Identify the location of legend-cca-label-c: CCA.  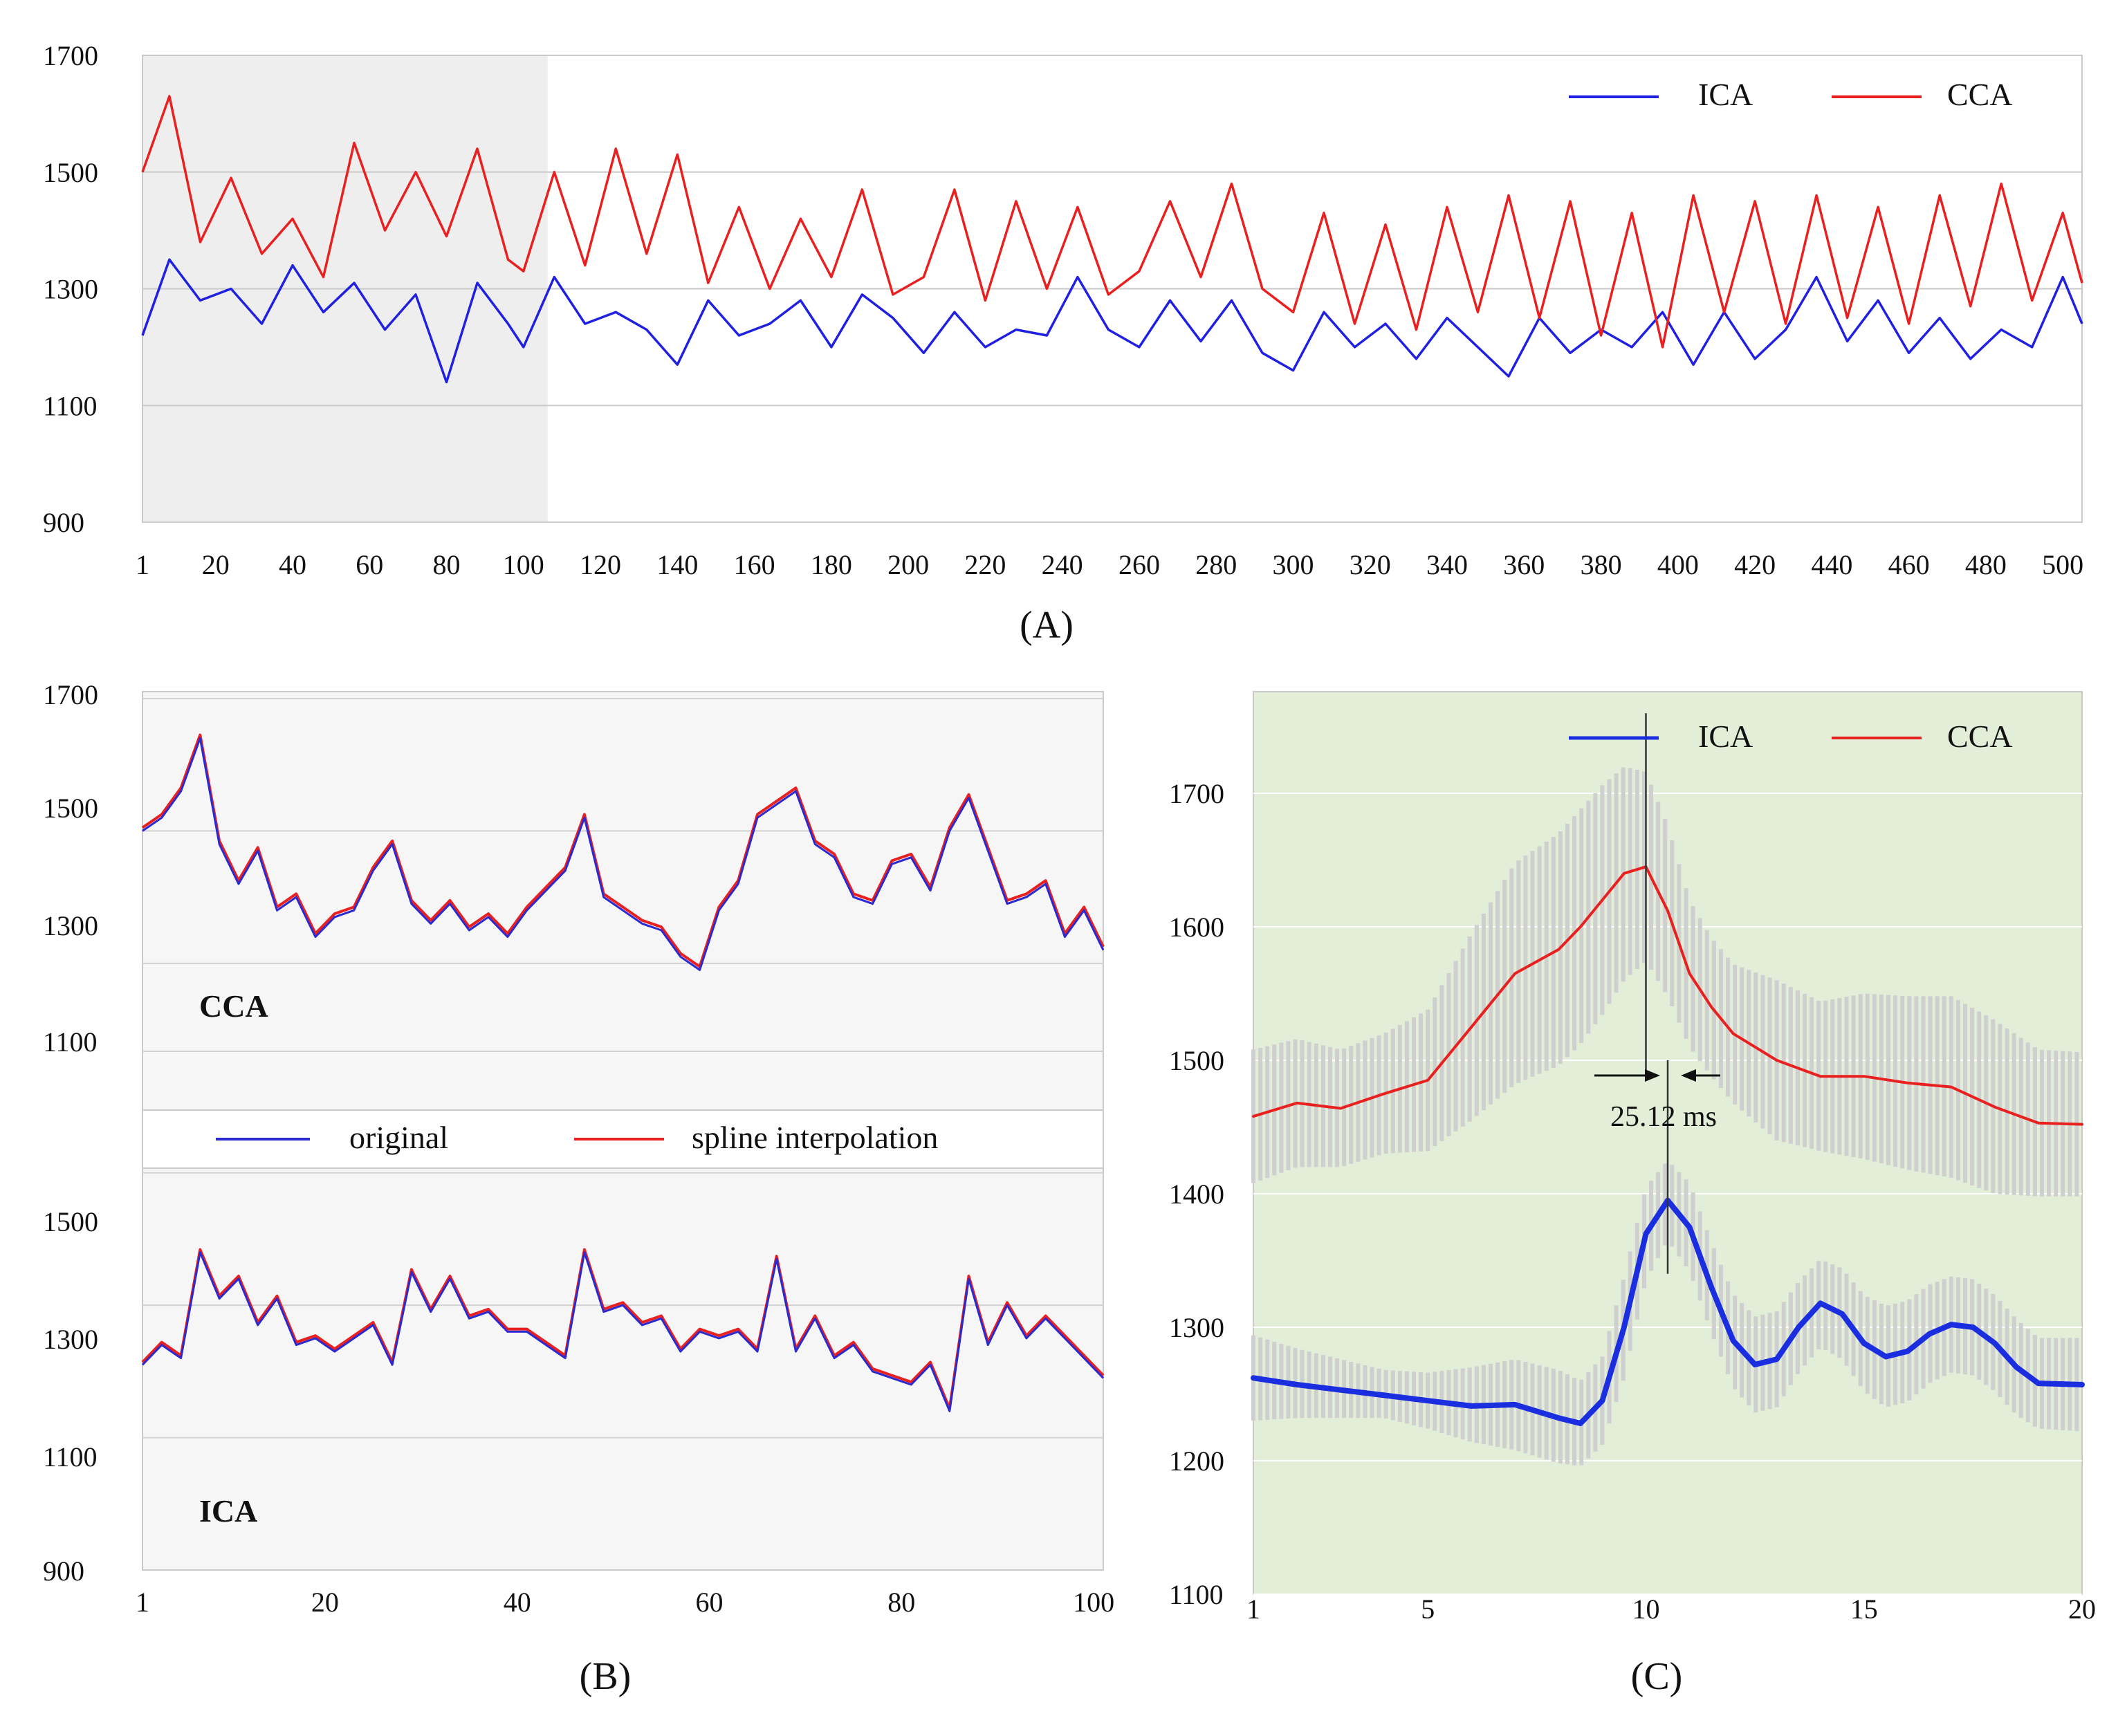
(1980, 736).